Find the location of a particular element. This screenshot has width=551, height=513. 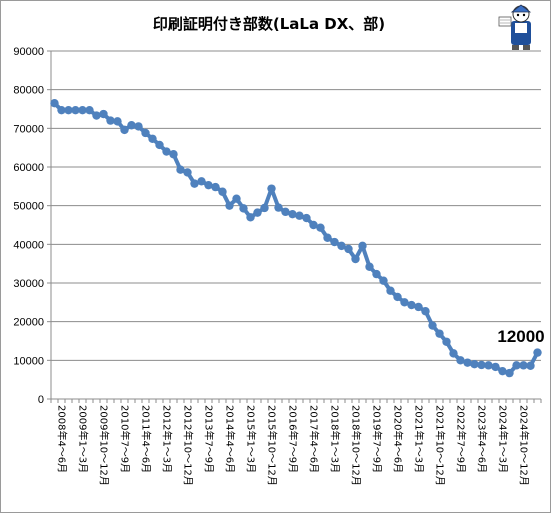

y-tick-label: 80000 is located at coordinates (28, 91).